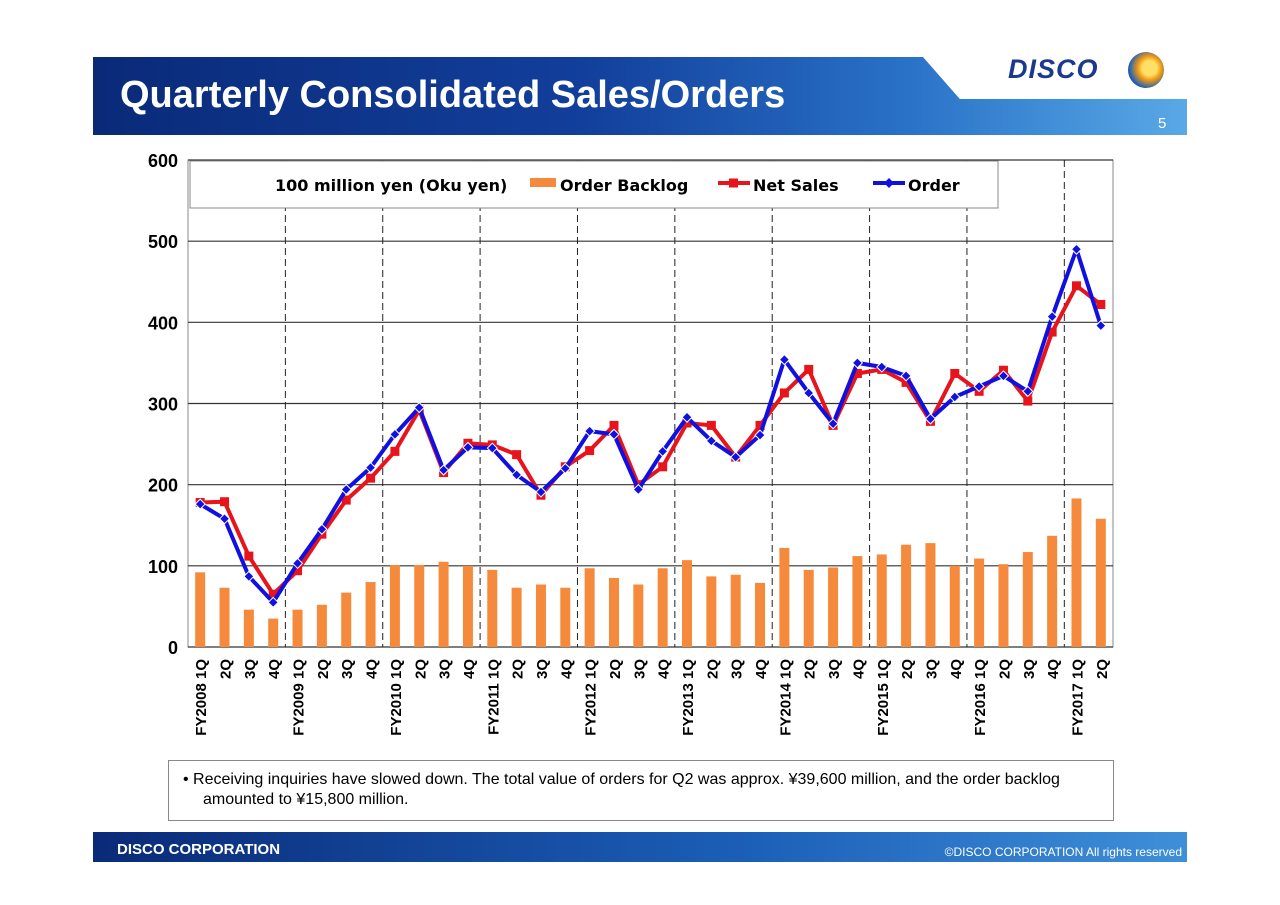 The width and height of the screenshot is (1280, 905). Describe the element at coordinates (883, 697) in the screenshot. I see `x-tick-label: FY2015 1Q` at that location.